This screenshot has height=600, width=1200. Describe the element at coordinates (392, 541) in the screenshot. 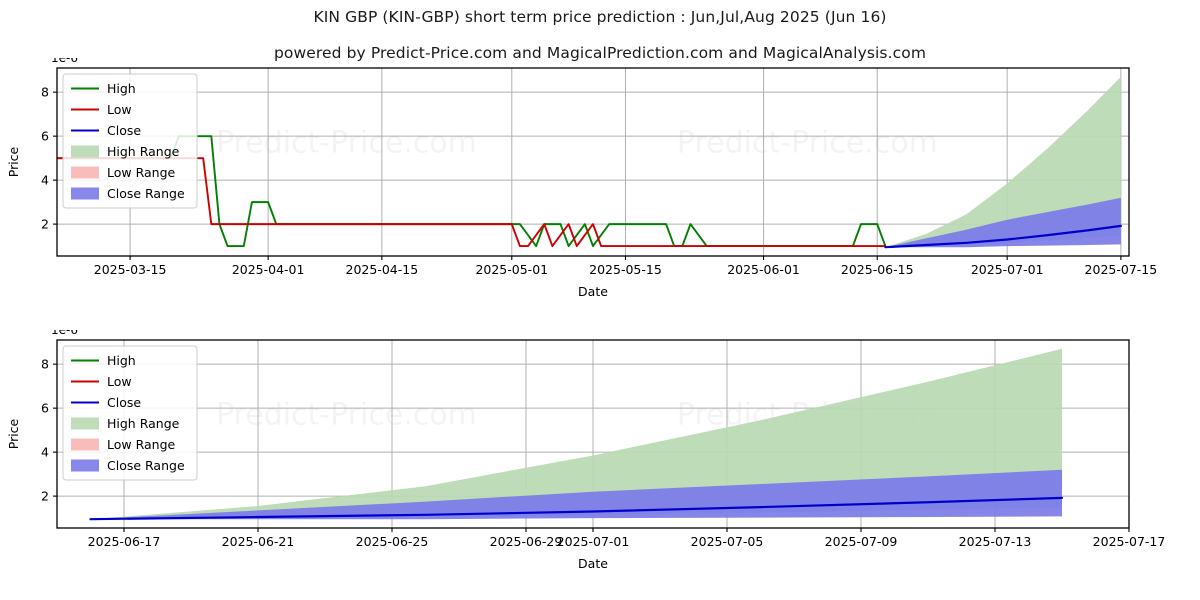

I see `x-tick-label: 2025-06-25` at that location.